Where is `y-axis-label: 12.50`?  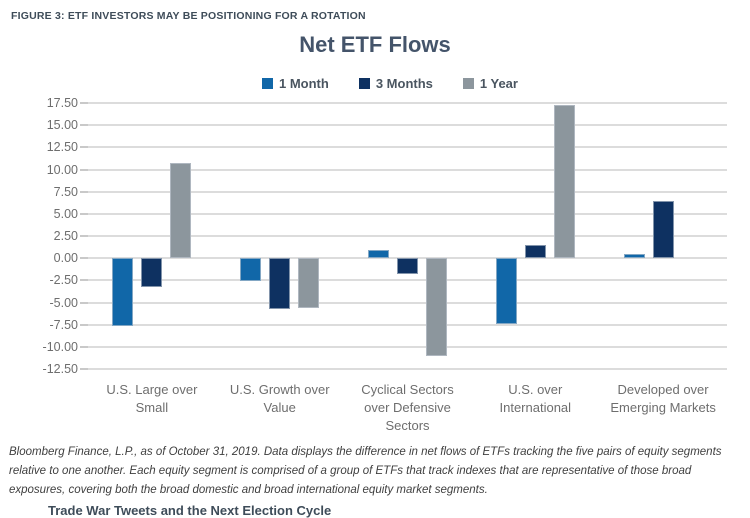 y-axis-label: 12.50 is located at coordinates (62, 147).